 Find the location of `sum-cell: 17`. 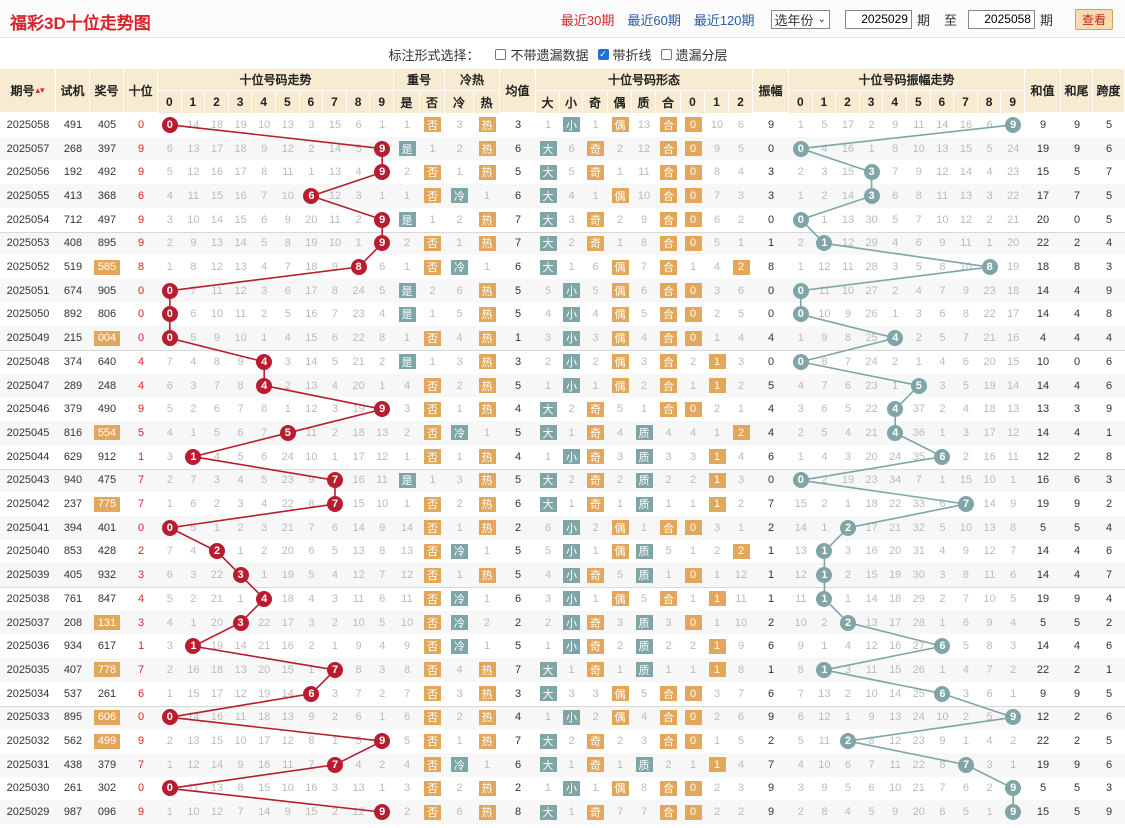

sum-cell: 17 is located at coordinates (1043, 195).